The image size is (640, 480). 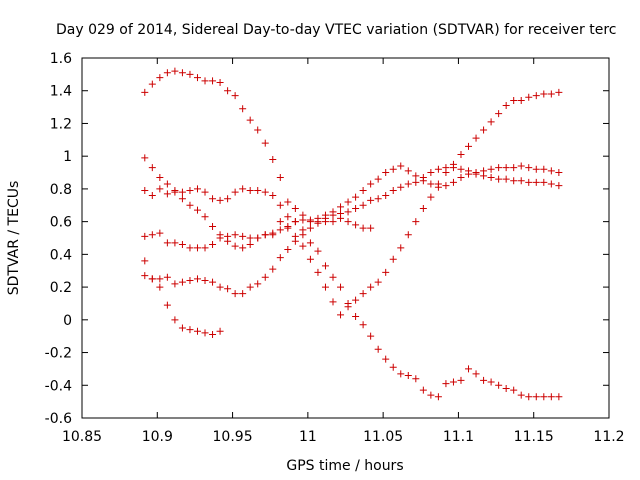 I want to click on x-tick-label: 11.2, so click(x=608, y=437).